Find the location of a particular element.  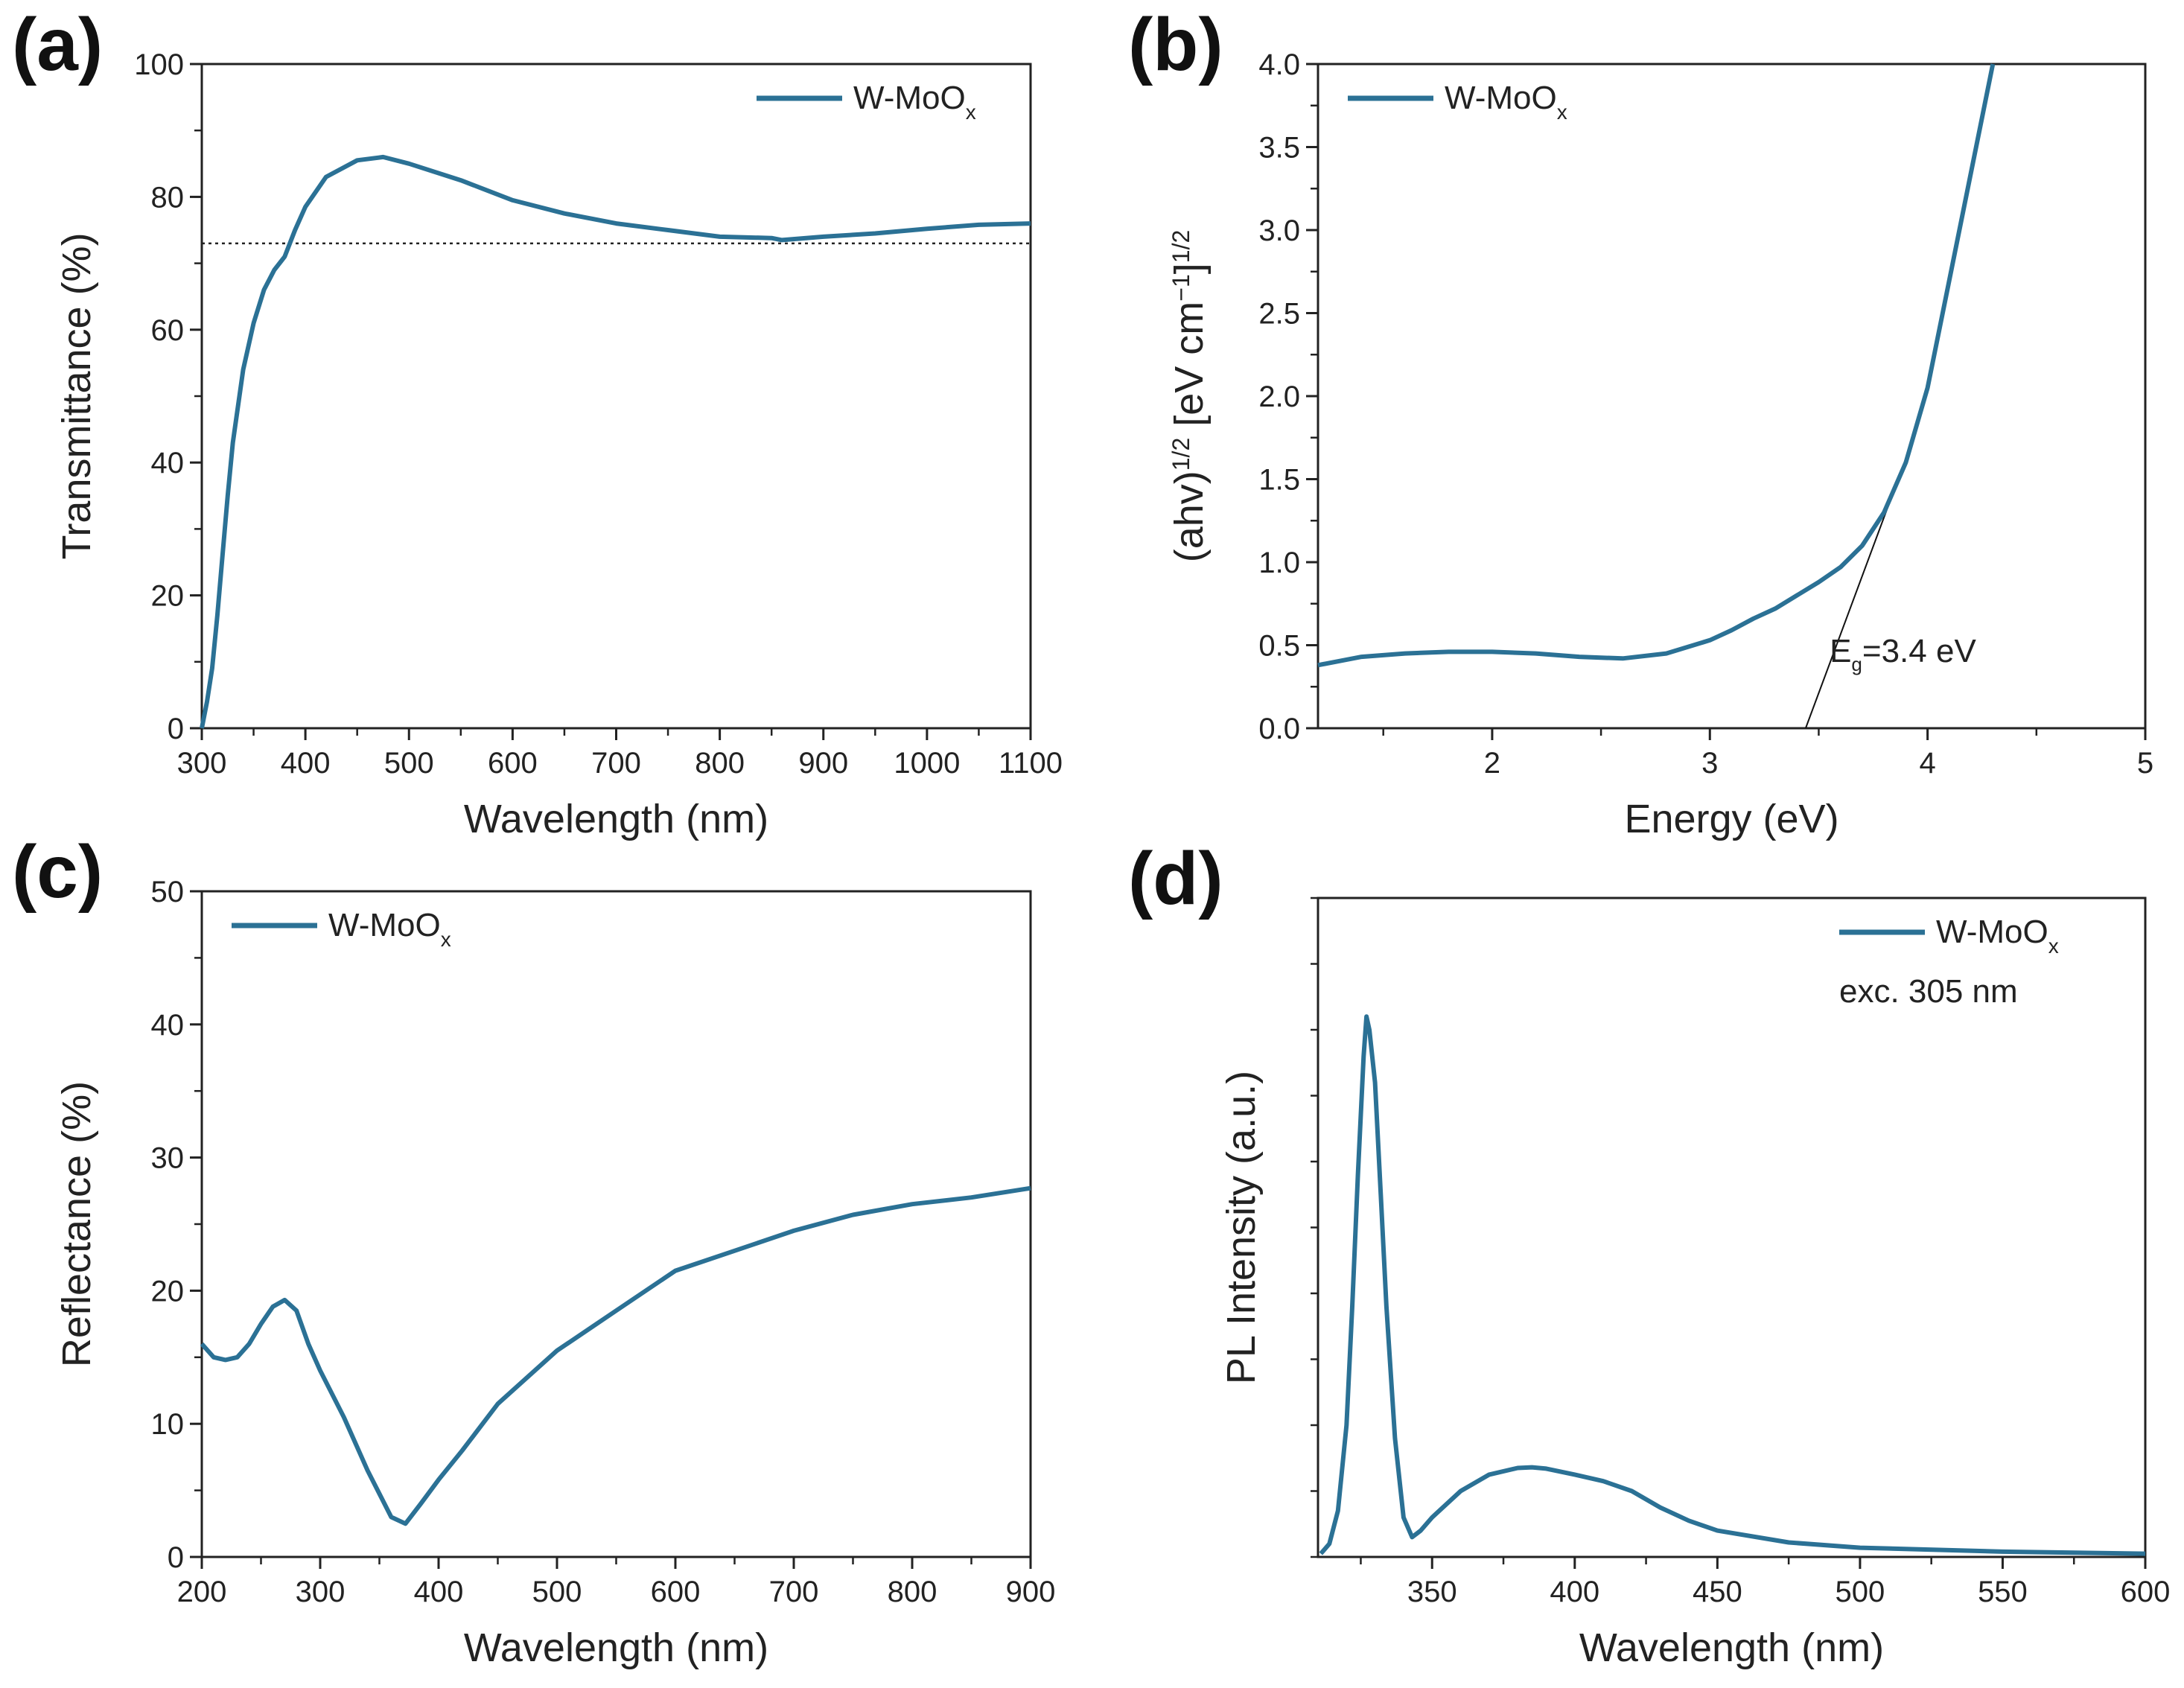

x-tick-label: 550 is located at coordinates (2003, 1592).